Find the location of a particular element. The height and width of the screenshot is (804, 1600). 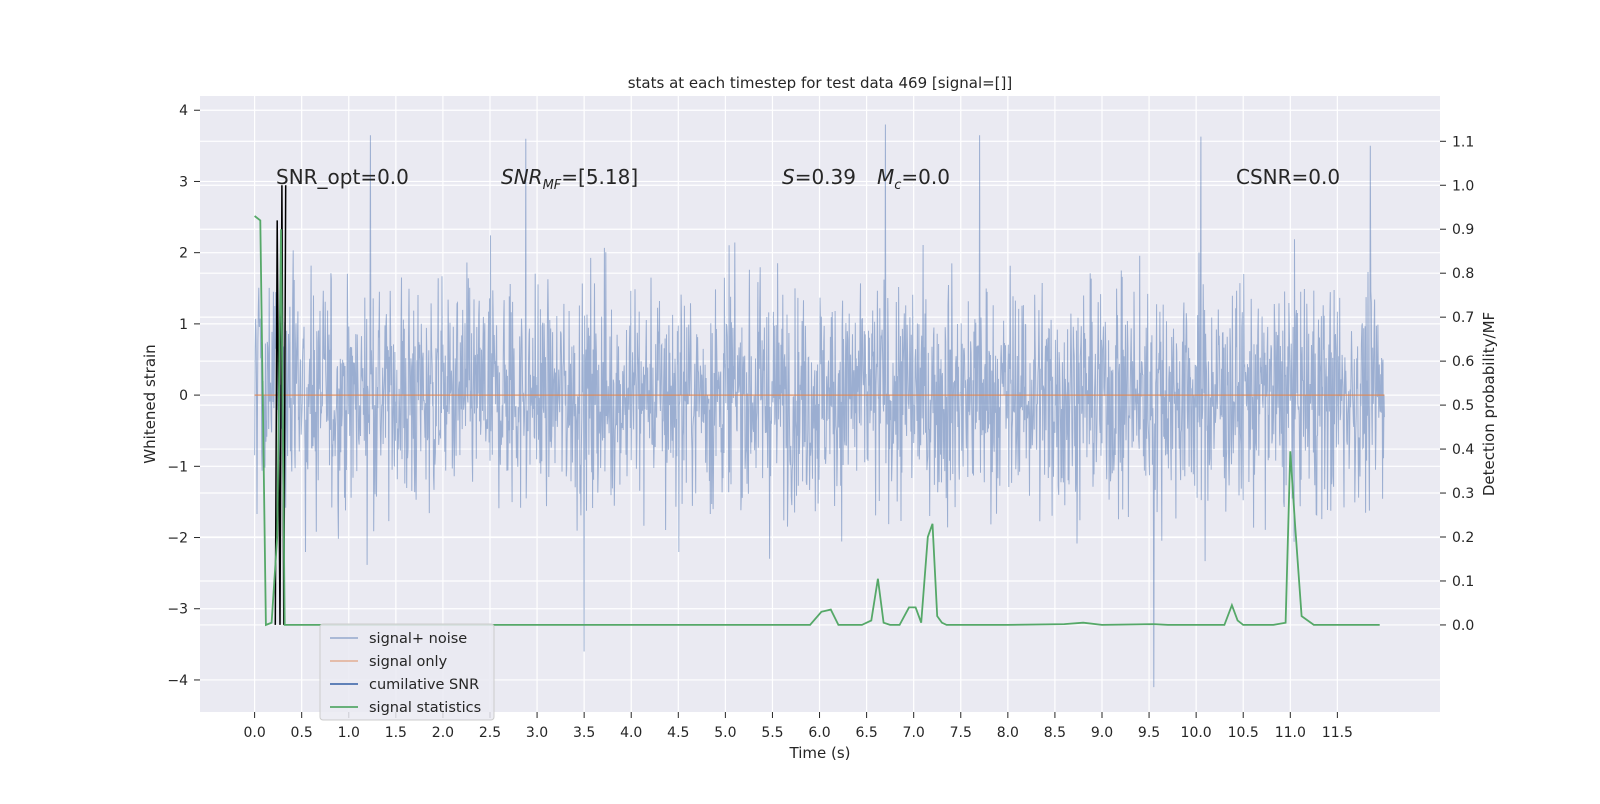

x-tick-label: 8.5 is located at coordinates (1055, 733).